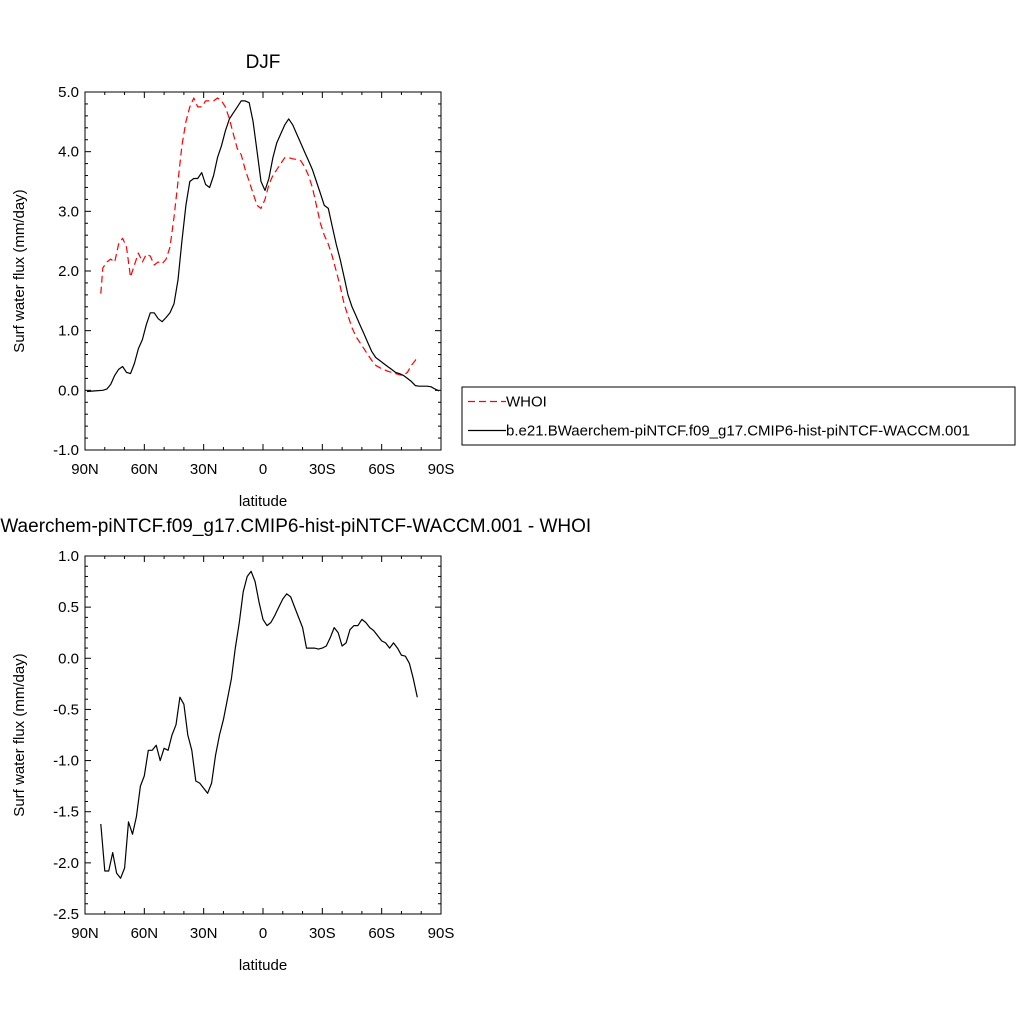 The image size is (1024, 1024). I want to click on legend-label-1: WHOI, so click(526, 402).